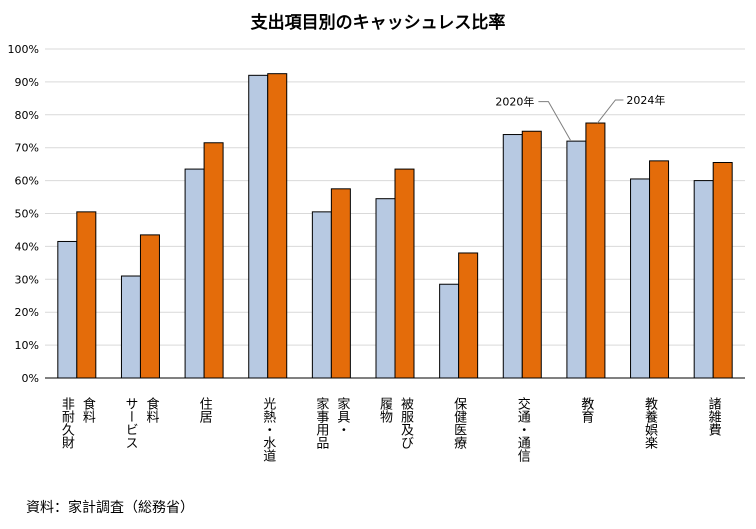  I want to click on y-tick-label: 0%, so click(30, 378).